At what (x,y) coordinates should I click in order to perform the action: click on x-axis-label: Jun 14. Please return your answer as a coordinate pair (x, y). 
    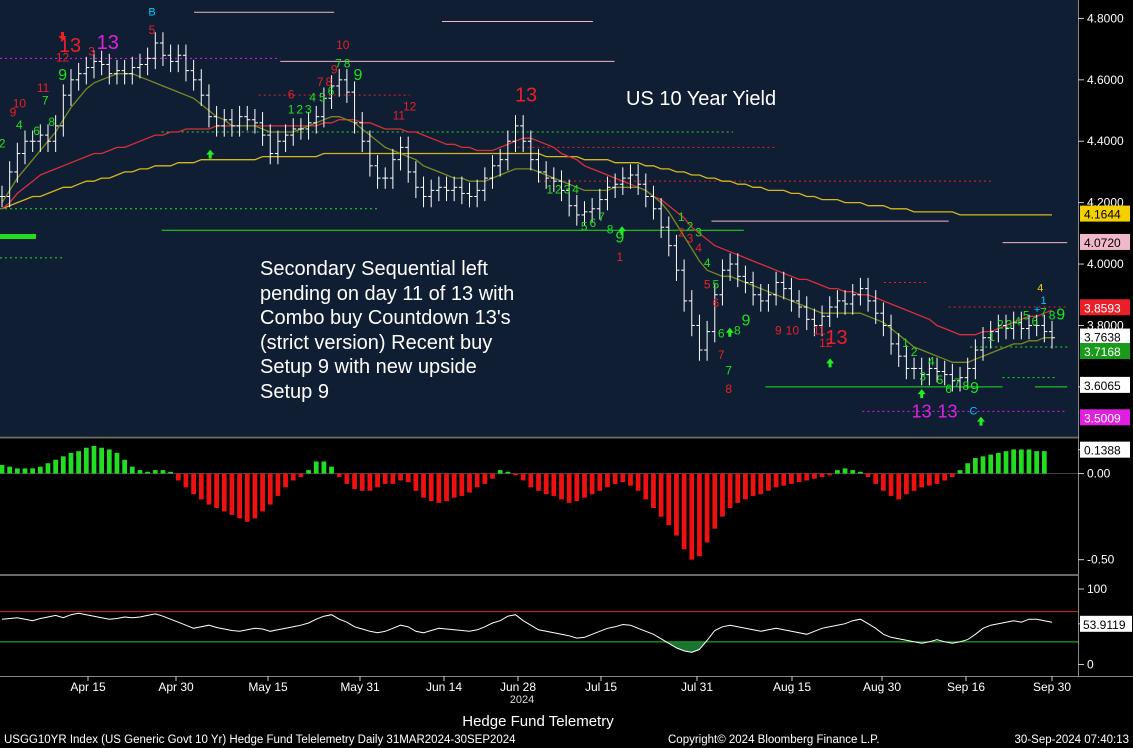
    Looking at the image, I should click on (444, 687).